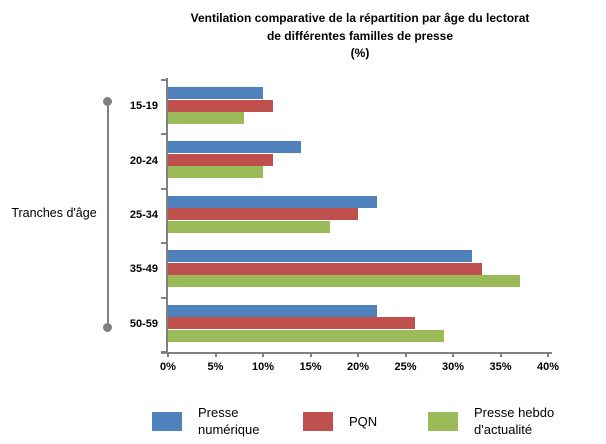 The height and width of the screenshot is (444, 606). I want to click on x-tick-label-40pct: 40%, so click(548, 367).